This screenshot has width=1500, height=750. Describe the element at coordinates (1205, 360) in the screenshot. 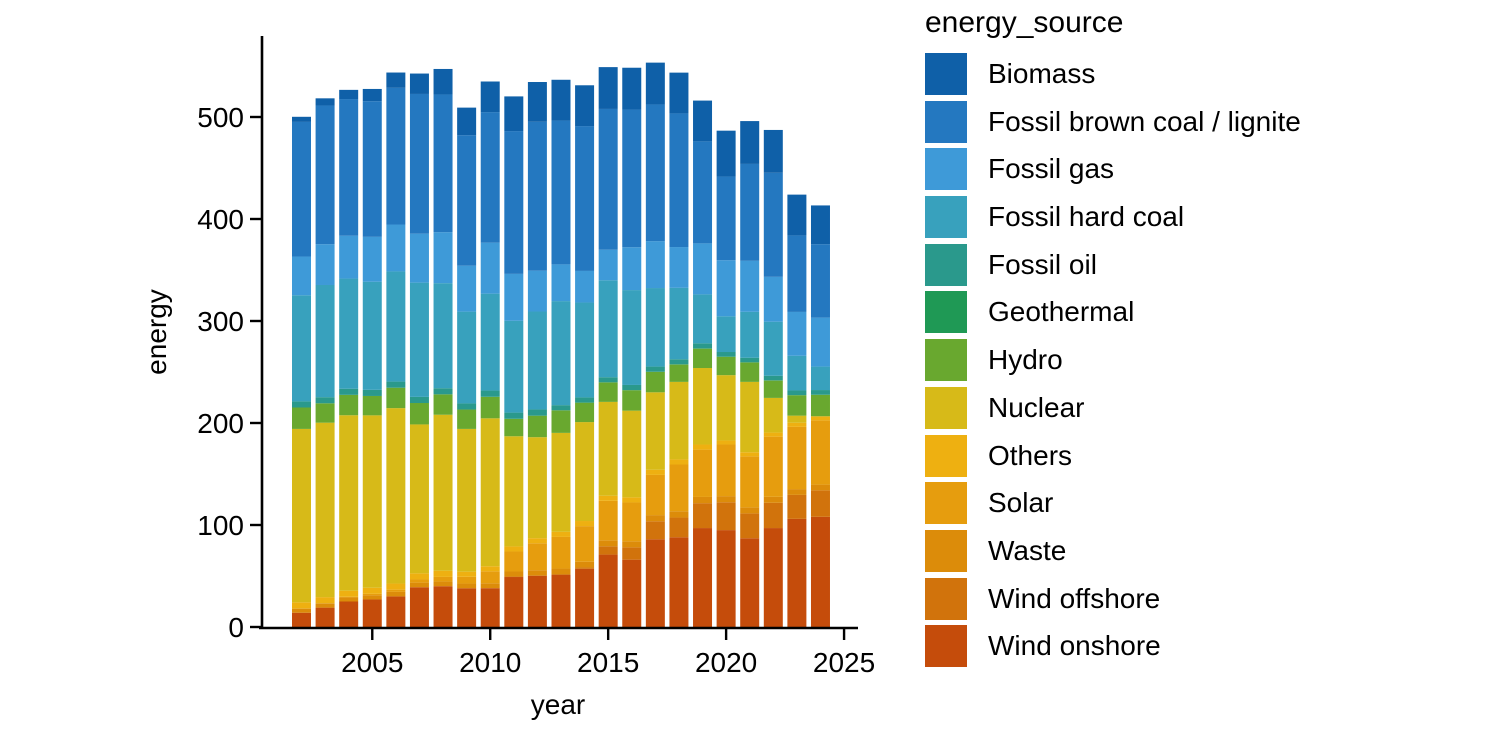

I see `legend-item-hydro: Hydro` at that location.